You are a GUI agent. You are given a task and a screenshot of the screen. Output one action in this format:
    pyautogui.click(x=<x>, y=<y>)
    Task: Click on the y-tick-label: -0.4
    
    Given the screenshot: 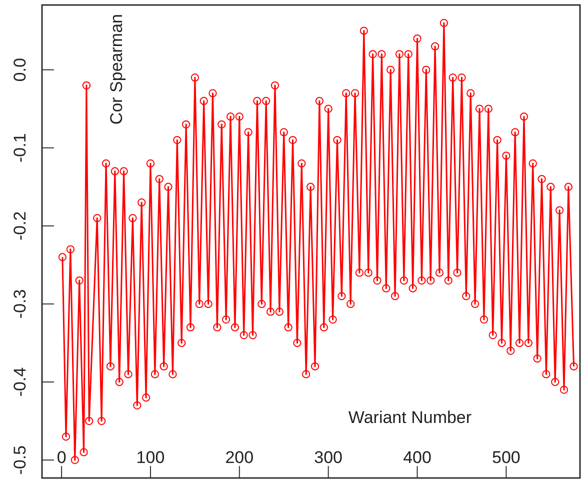 What is the action you would take?
    pyautogui.click(x=20, y=382)
    